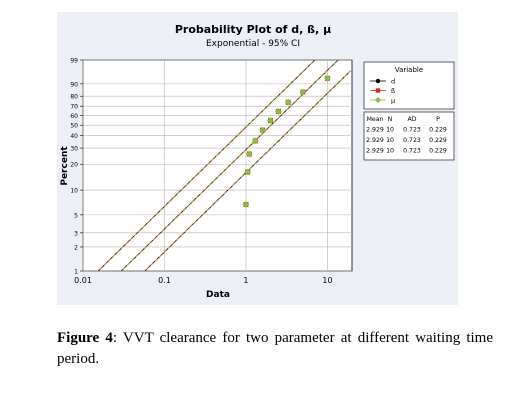 Image resolution: width=506 pixels, height=402 pixels. I want to click on x-tick-label: 0.01, so click(83, 280).